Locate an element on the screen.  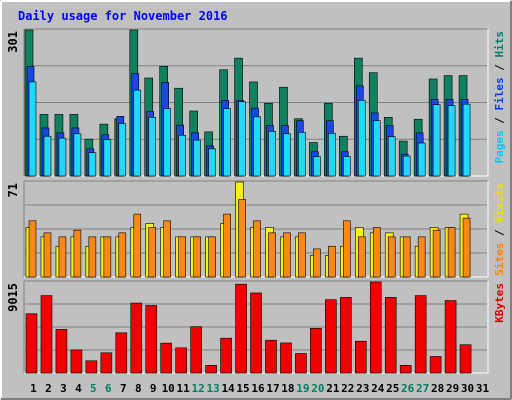
day-label-31: 31 is located at coordinates (483, 388).